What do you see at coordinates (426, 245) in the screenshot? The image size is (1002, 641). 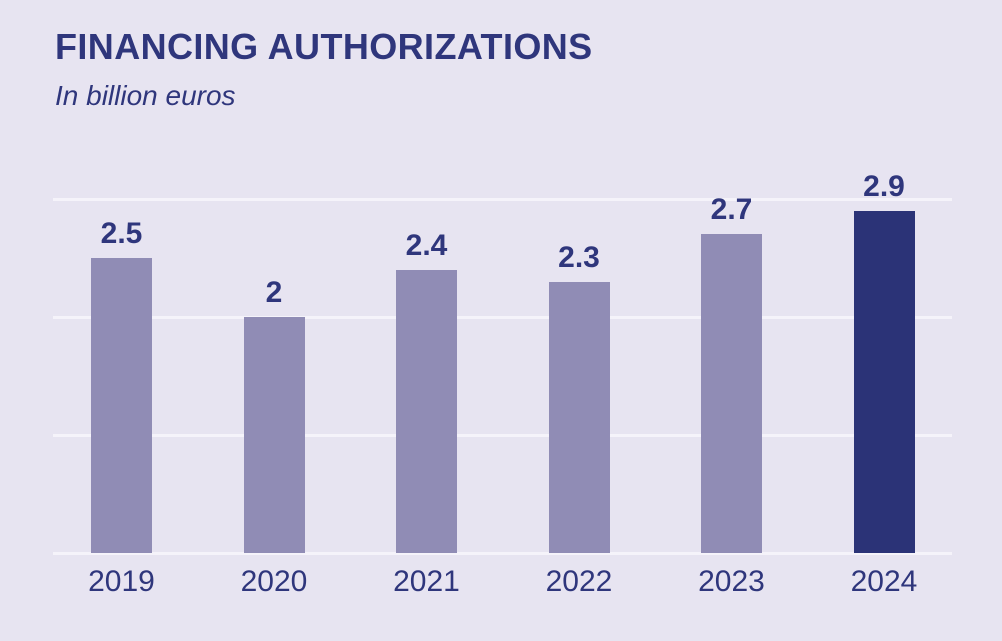 I see `bar-value-label-2021: 2.4` at bounding box center [426, 245].